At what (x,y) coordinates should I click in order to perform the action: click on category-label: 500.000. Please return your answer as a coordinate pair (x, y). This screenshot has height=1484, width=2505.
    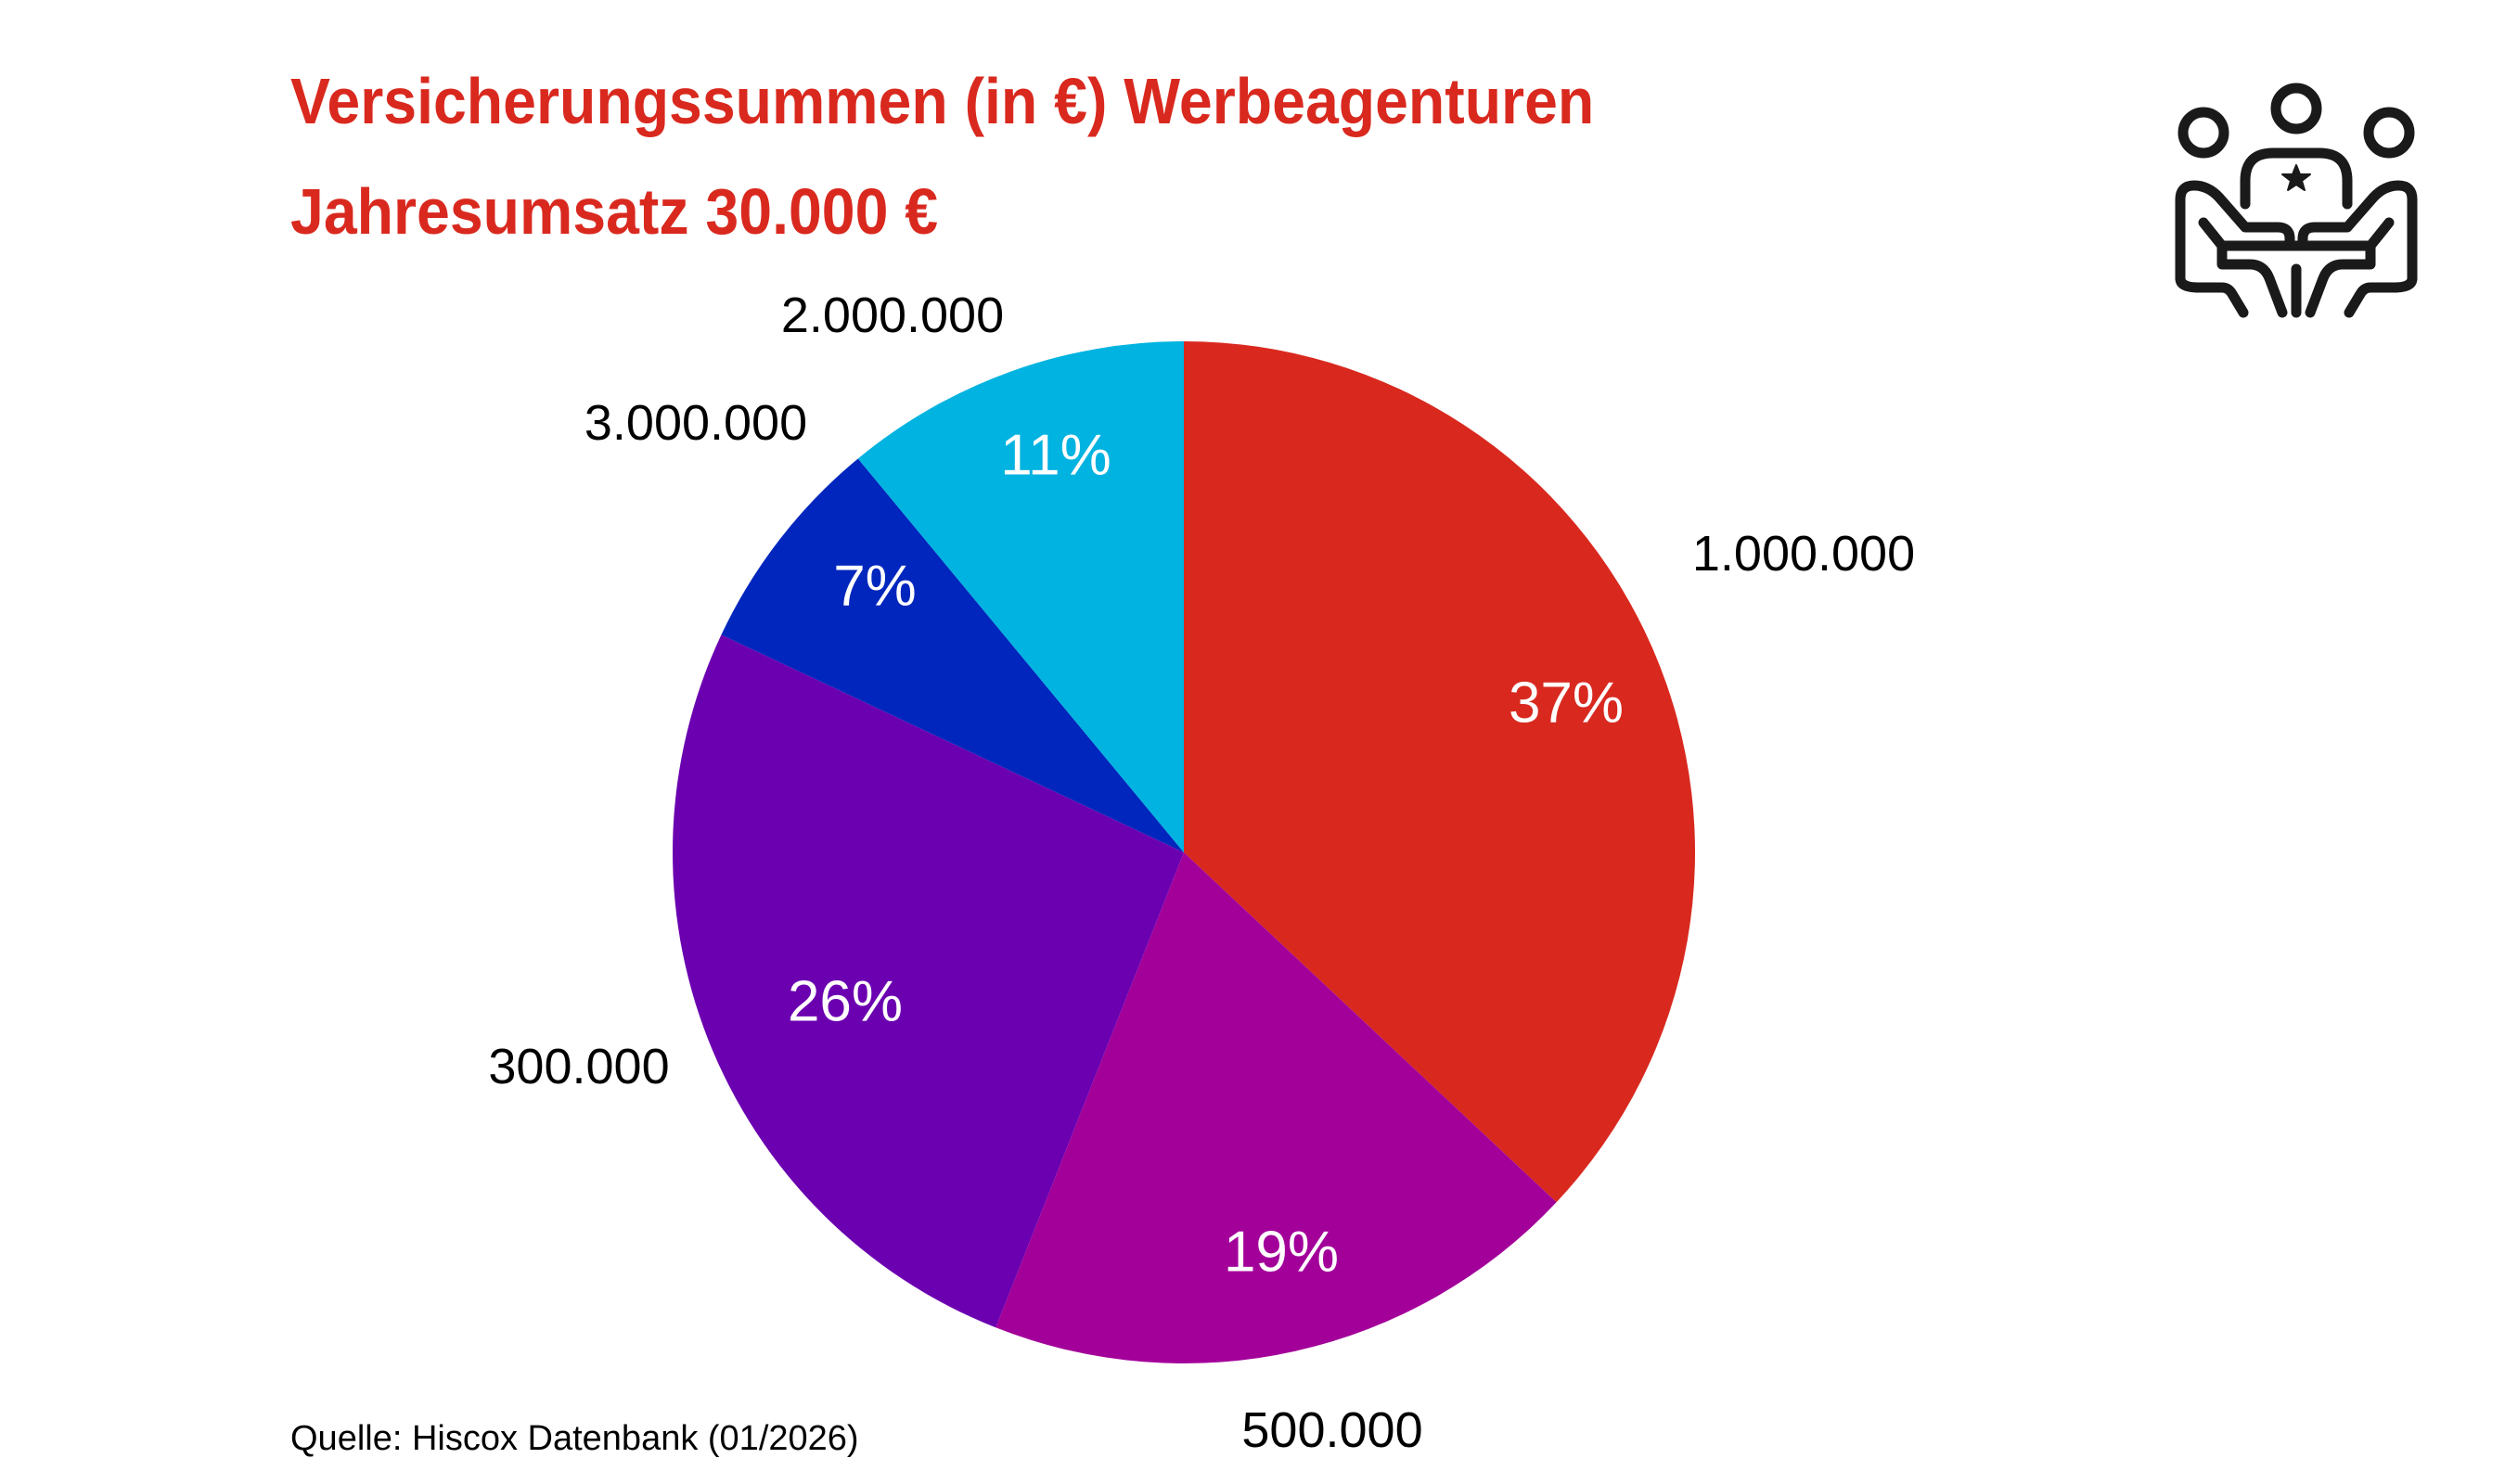
    Looking at the image, I should click on (1332, 1430).